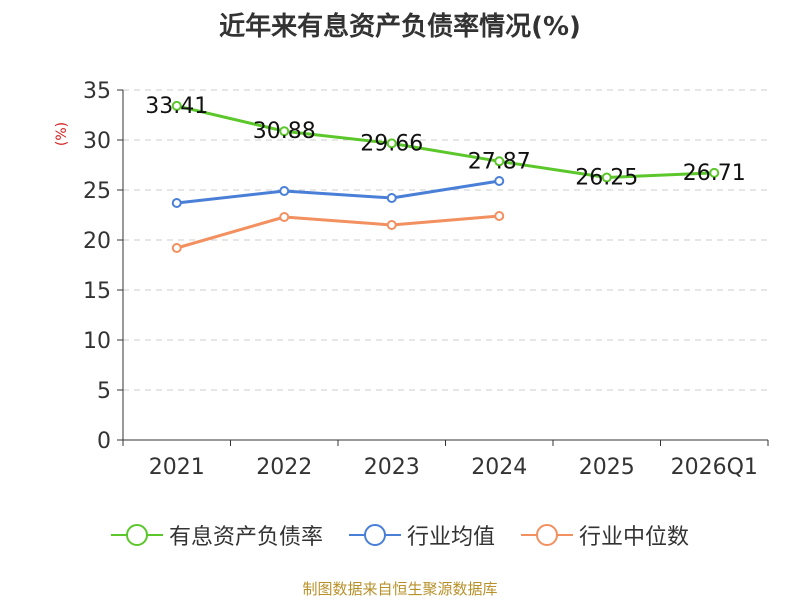  Describe the element at coordinates (634, 537) in the screenshot. I see `legend-label: 行业中位数` at that location.